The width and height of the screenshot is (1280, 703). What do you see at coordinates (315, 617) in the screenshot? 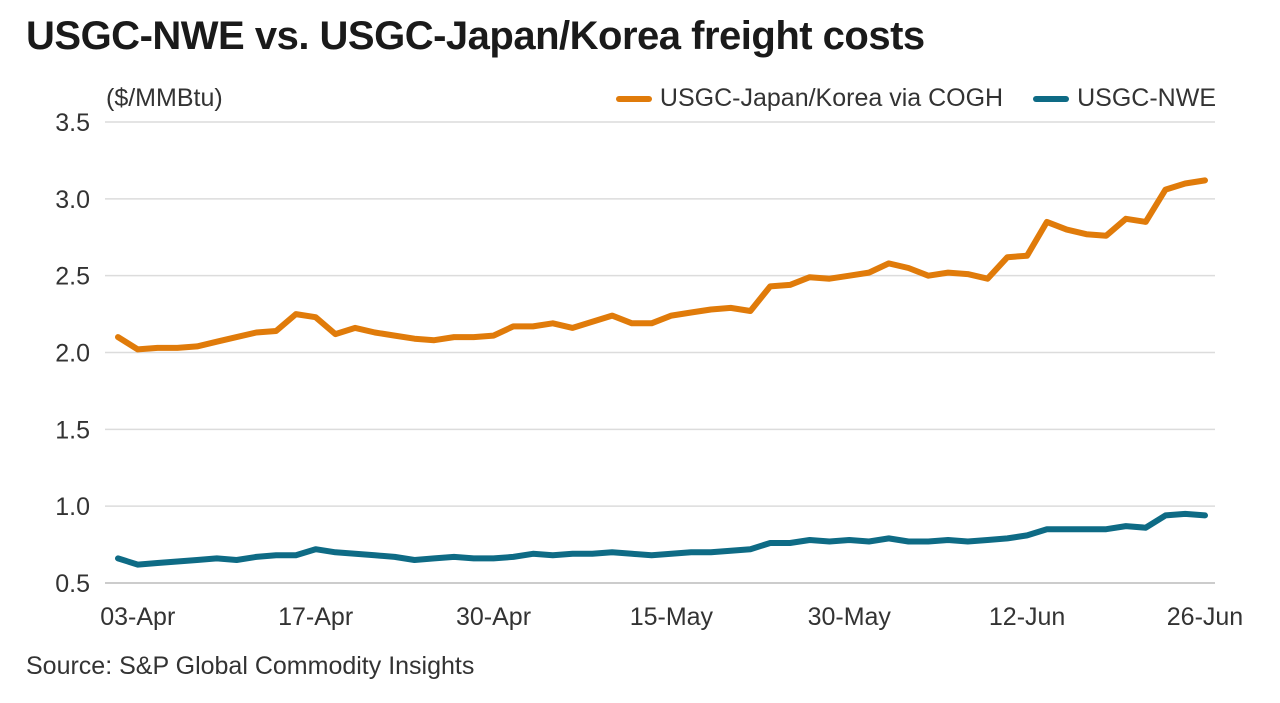
I see `x-tick-label: 17-Apr` at bounding box center [315, 617].